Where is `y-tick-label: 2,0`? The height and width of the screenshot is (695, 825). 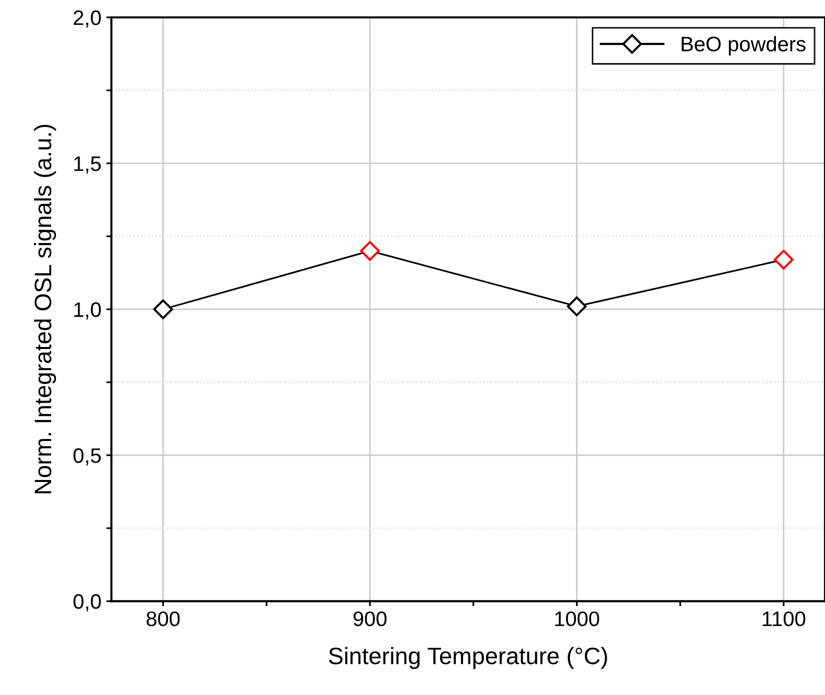 y-tick-label: 2,0 is located at coordinates (87, 19).